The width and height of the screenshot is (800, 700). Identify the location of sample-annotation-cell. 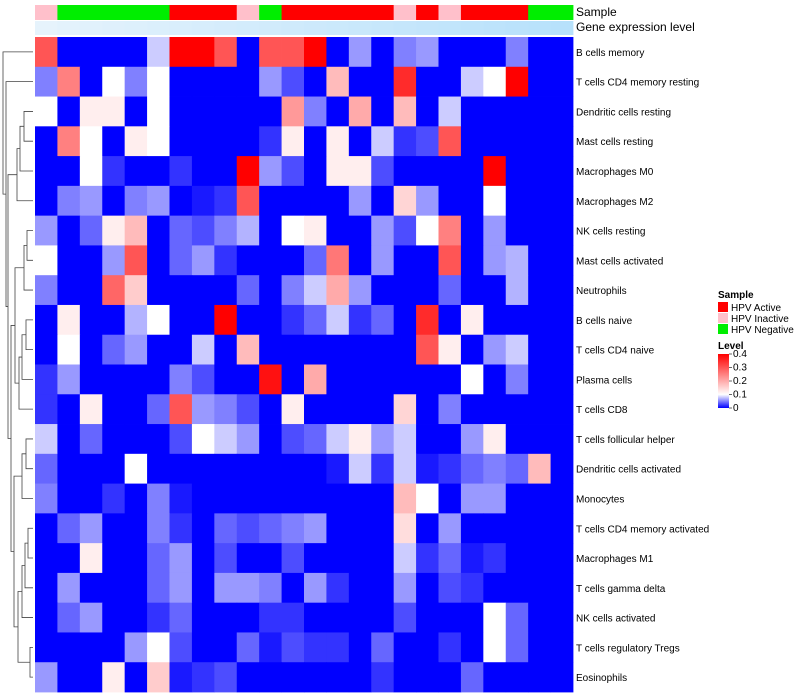
(158, 12).